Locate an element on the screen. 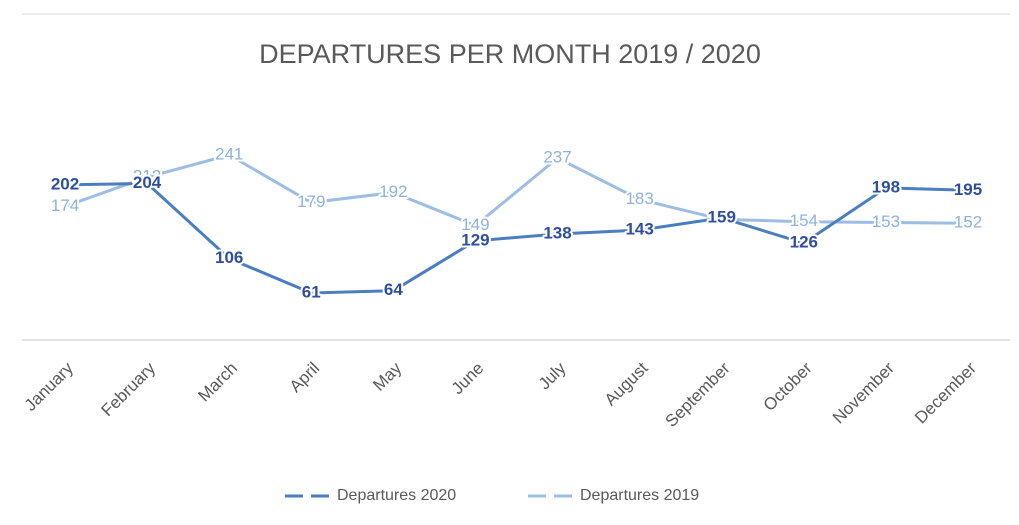 The width and height of the screenshot is (1019, 525). x-tick-label: August is located at coordinates (626, 383).